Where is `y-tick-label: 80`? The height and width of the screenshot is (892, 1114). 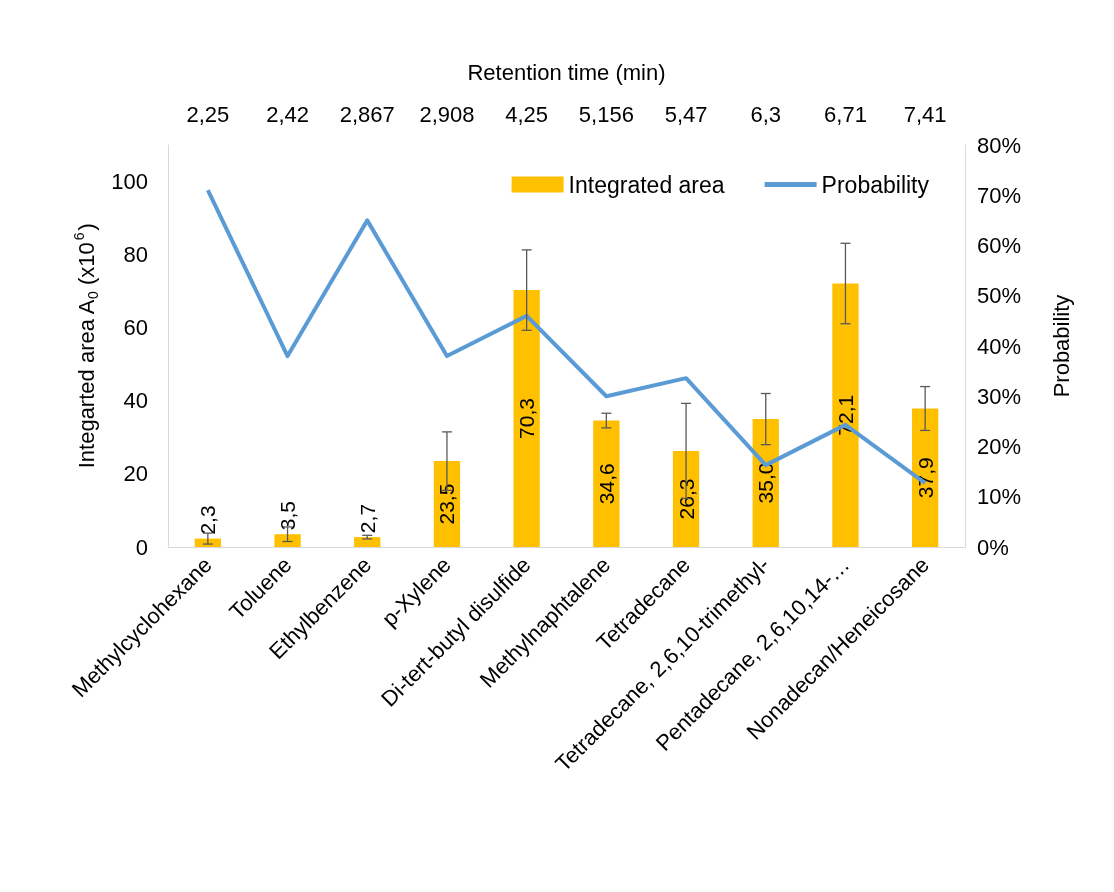 y-tick-label: 80 is located at coordinates (135, 255).